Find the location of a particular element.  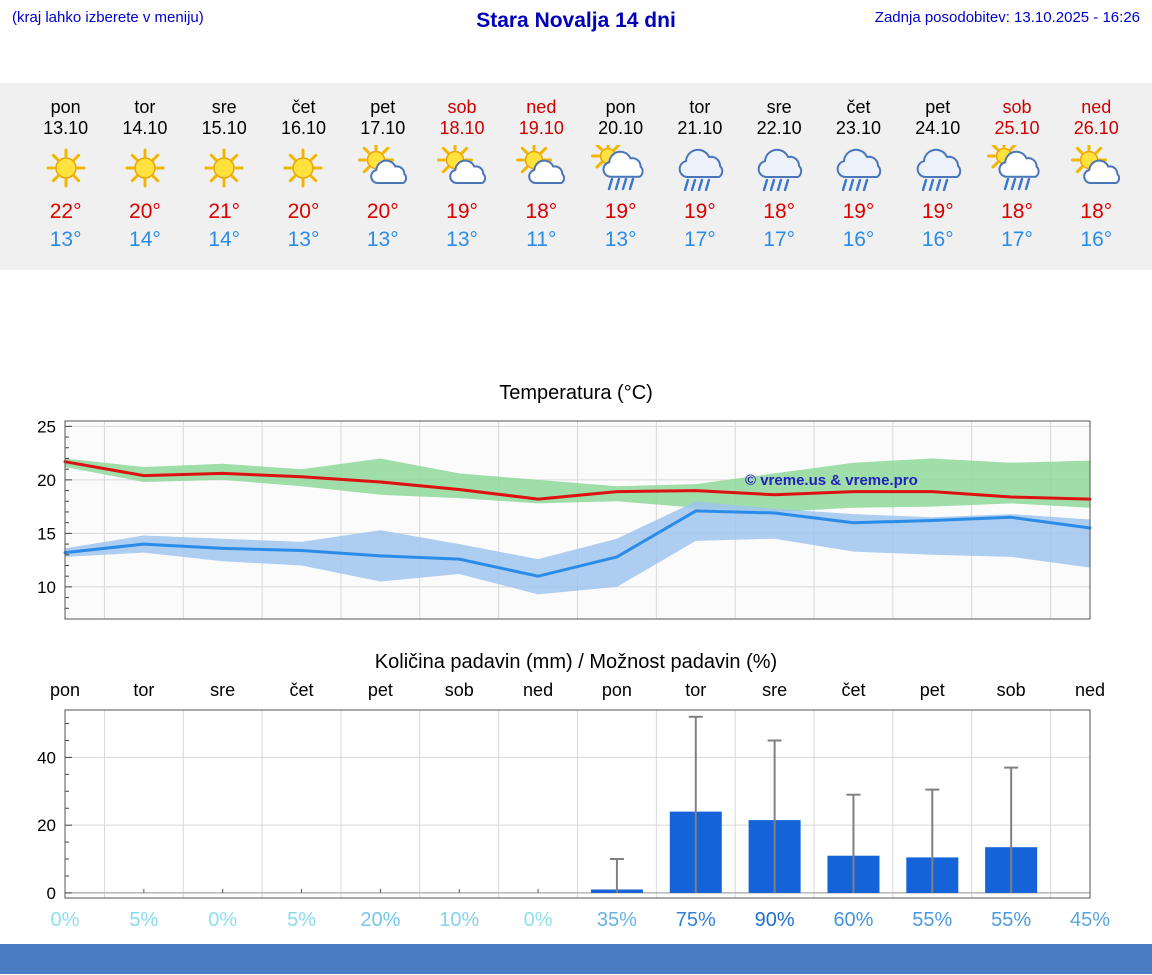

day-date: 15.10 is located at coordinates (224, 128).